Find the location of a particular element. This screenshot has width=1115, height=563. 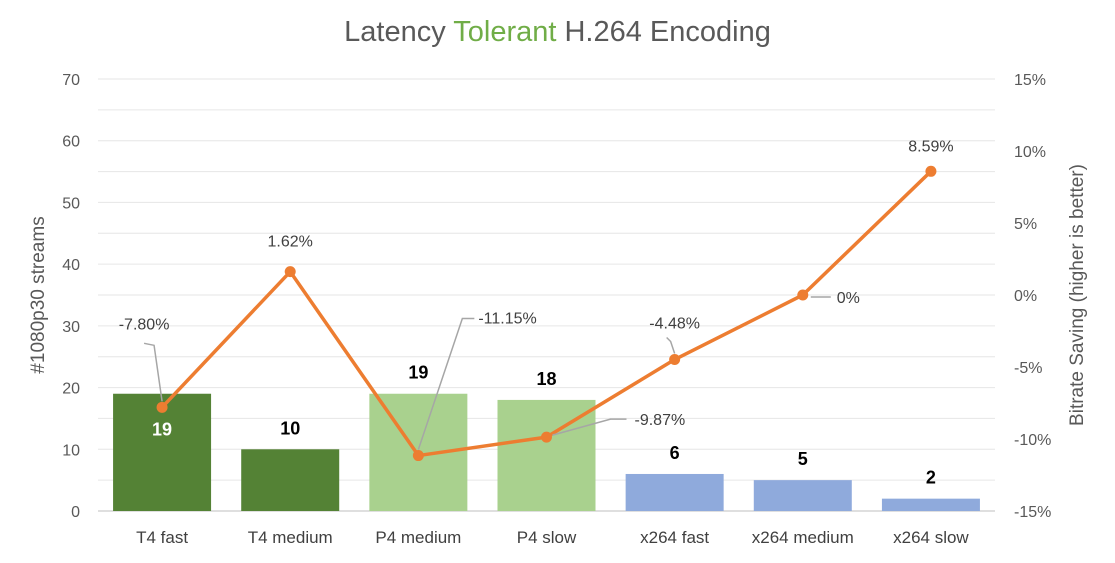

y-tick-label: 70 is located at coordinates (71, 80).